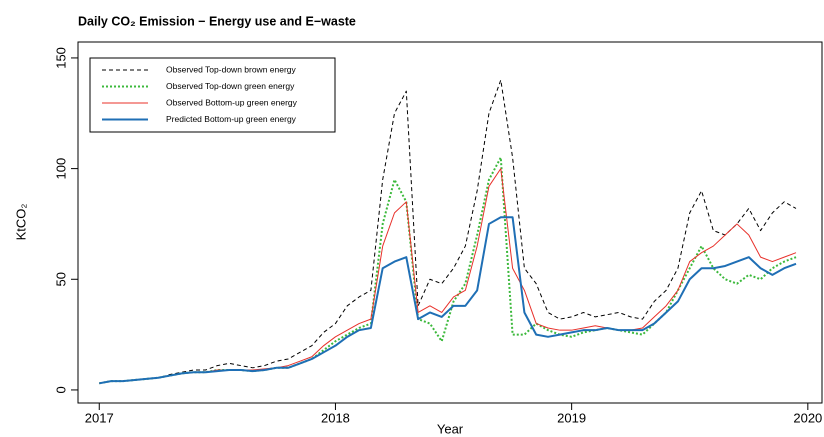 The image size is (824, 437). I want to click on y-tick-label: 100, so click(60, 169).